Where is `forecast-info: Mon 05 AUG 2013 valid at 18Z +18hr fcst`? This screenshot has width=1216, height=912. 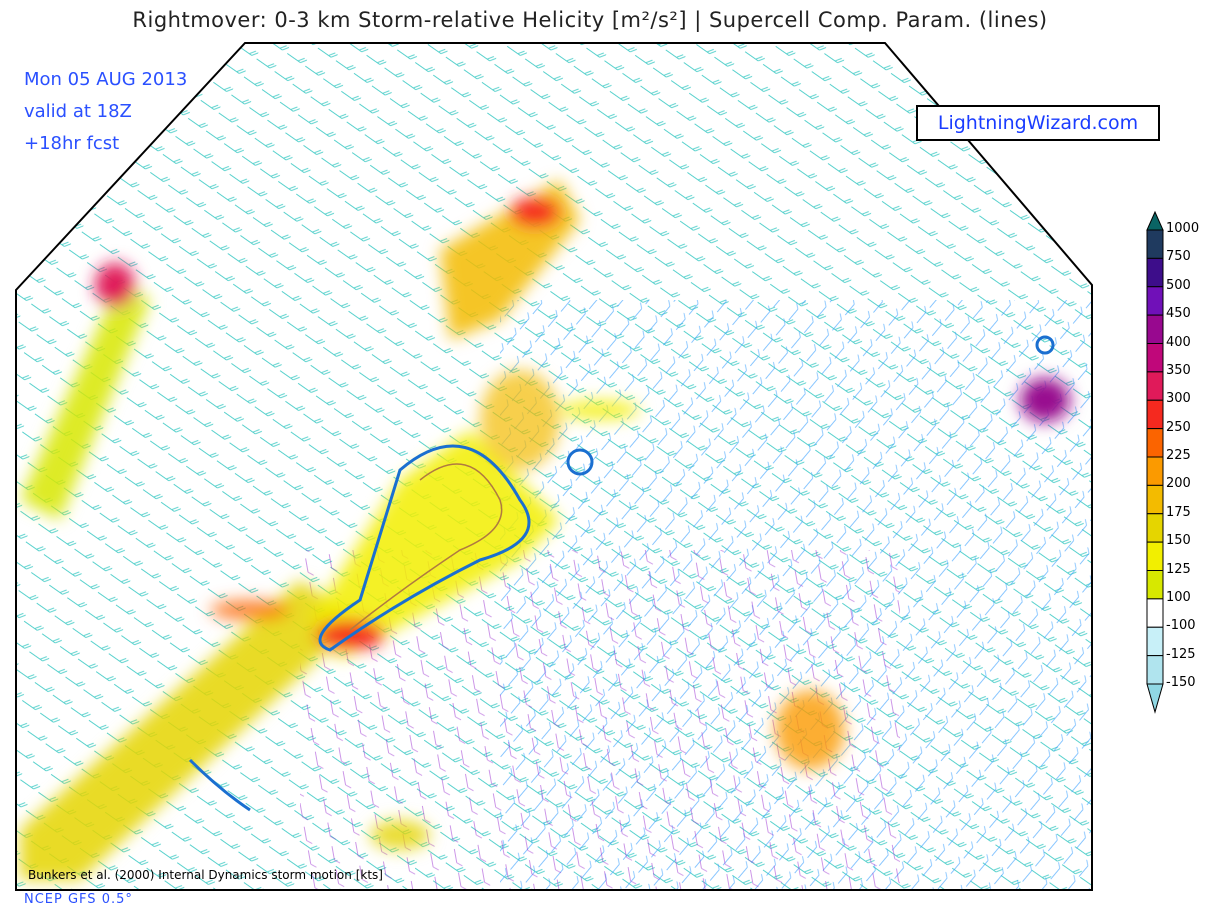
forecast-info: Mon 05 AUG 2013 valid at 18Z +18hr fcst is located at coordinates (105, 112).